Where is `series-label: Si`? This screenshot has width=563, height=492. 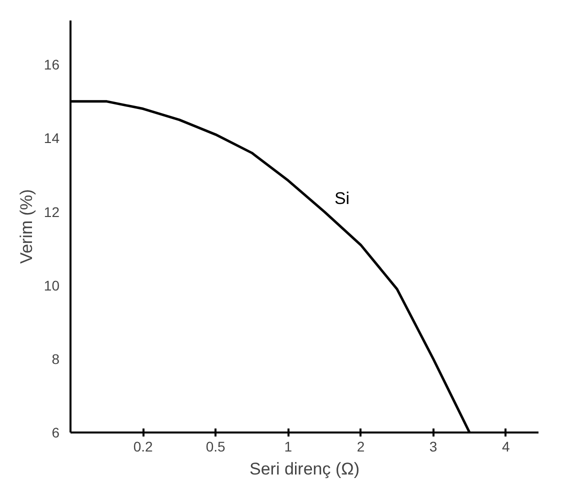 series-label: Si is located at coordinates (342, 198).